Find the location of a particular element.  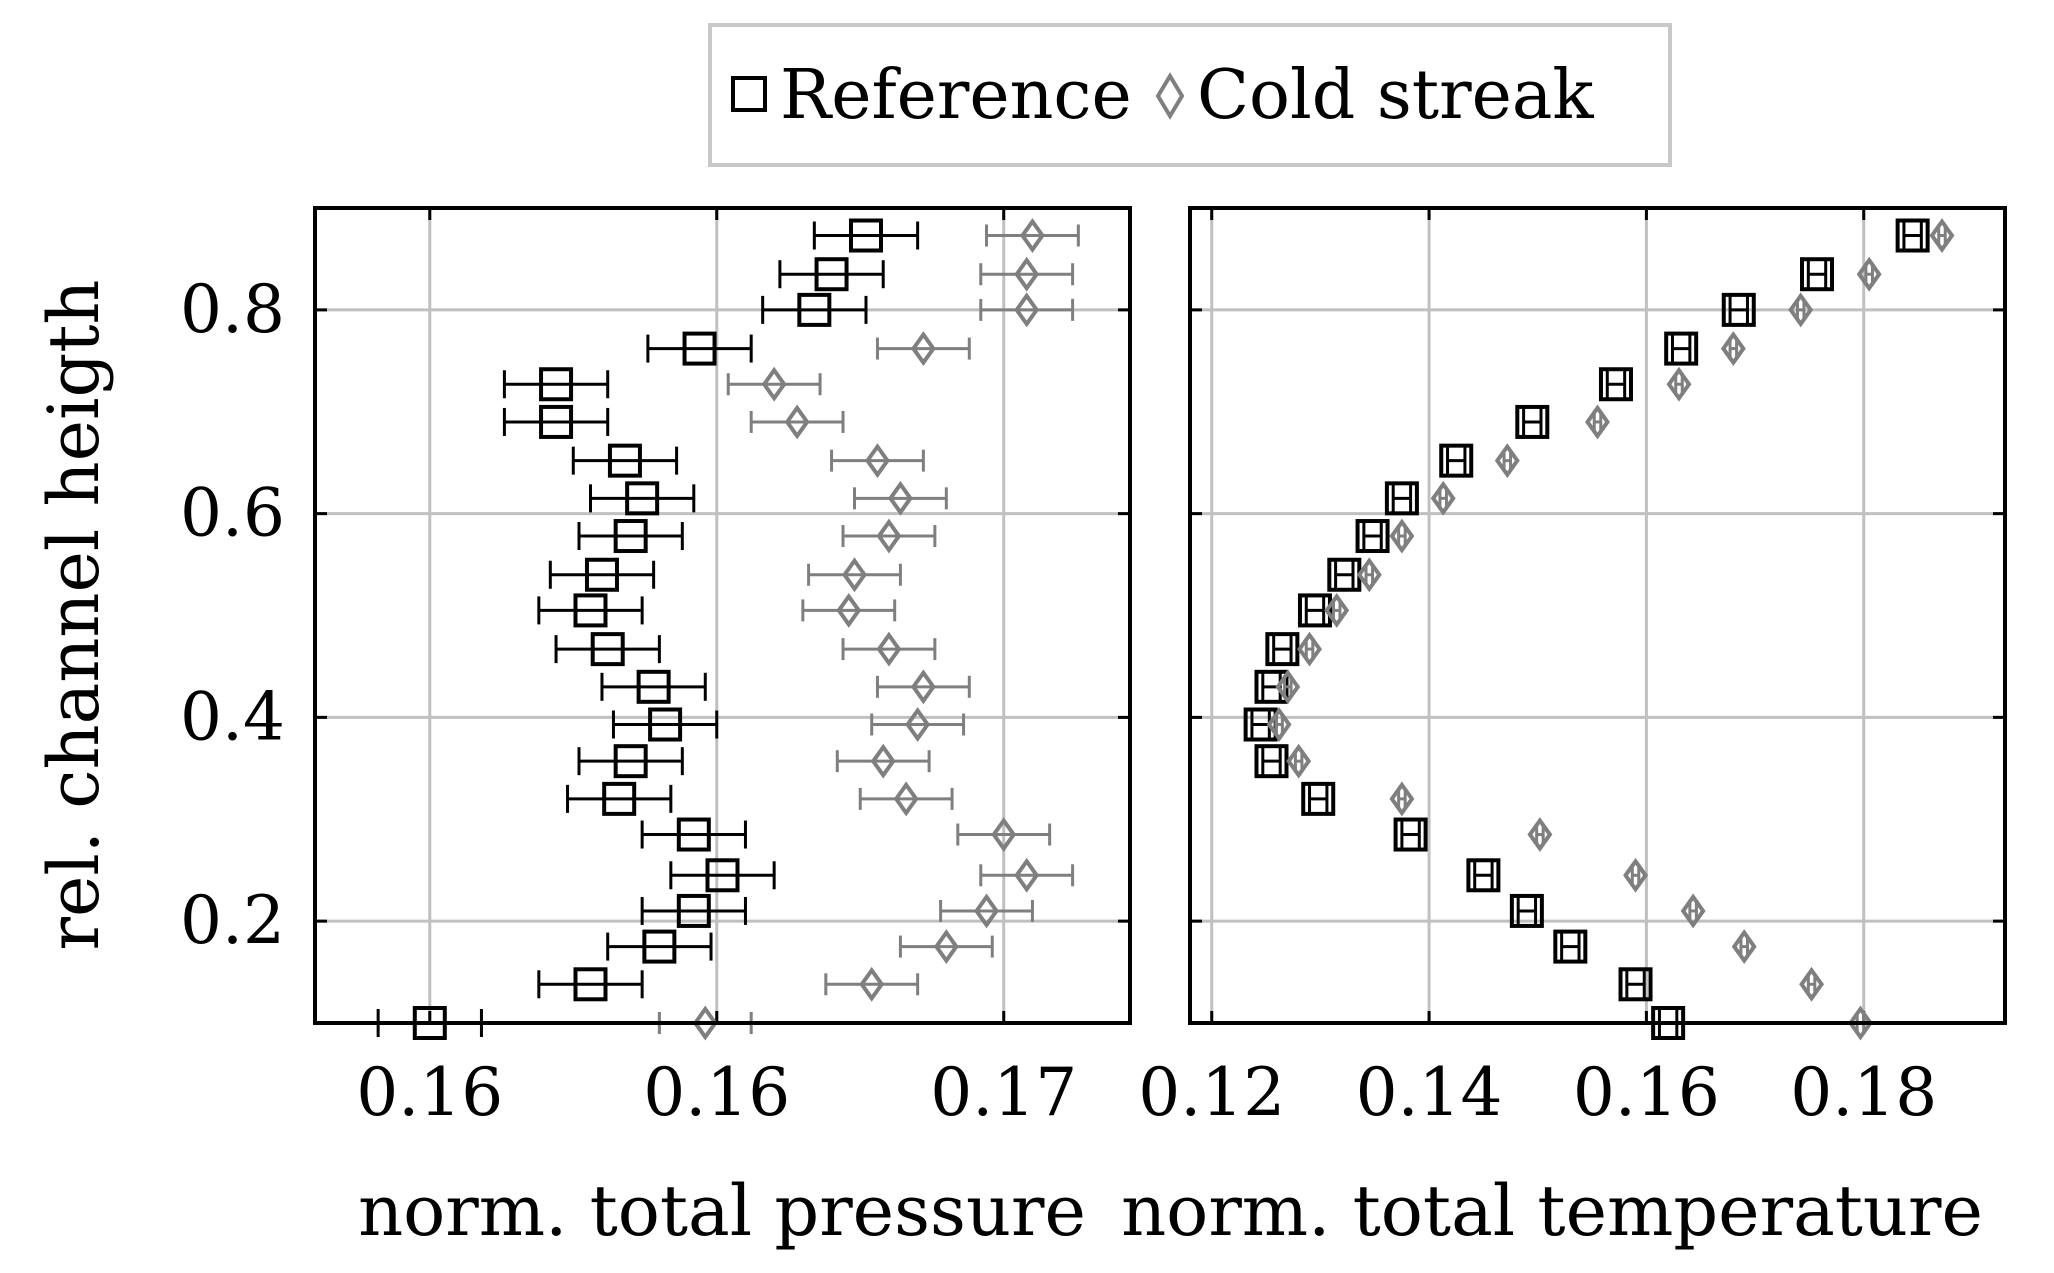

x-tick-label: 0.17 is located at coordinates (1003, 1092).